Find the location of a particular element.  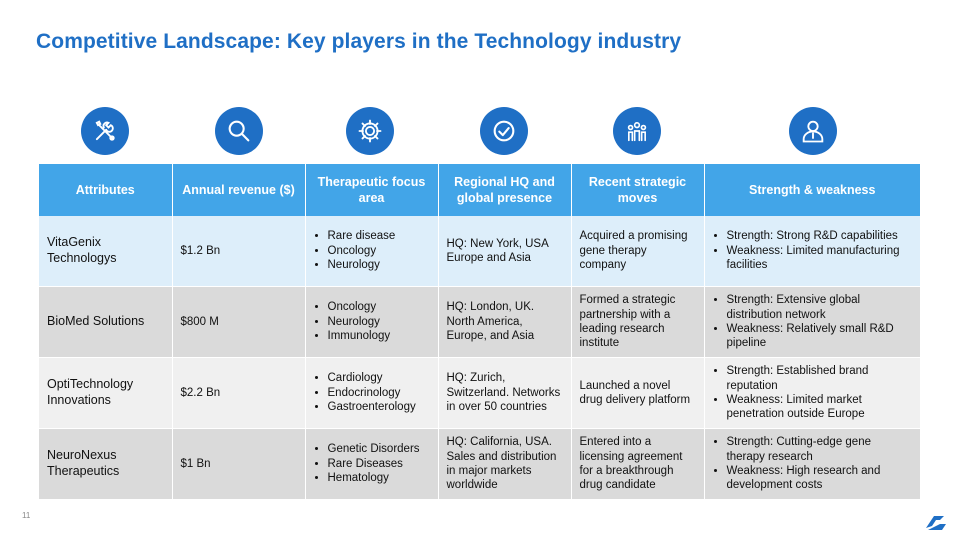

company-name: OptiTechnology Innovations is located at coordinates (106, 393).